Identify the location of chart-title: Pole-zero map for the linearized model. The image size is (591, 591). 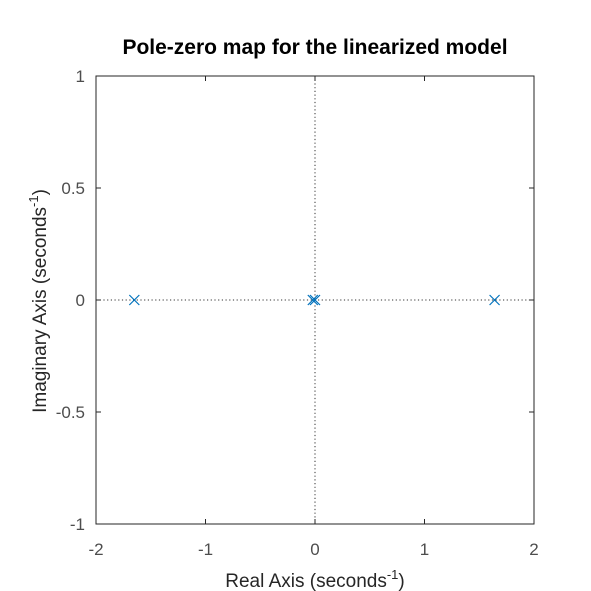
(314, 47).